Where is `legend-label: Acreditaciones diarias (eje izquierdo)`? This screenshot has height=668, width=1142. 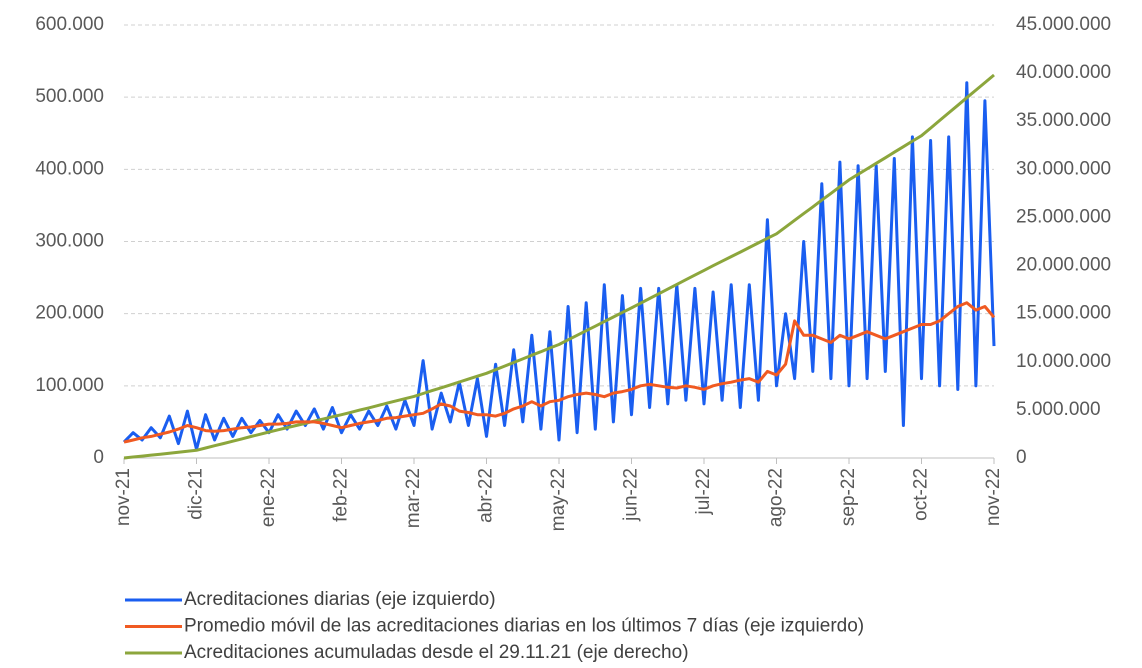 legend-label: Acreditaciones diarias (eje izquierdo) is located at coordinates (340, 599).